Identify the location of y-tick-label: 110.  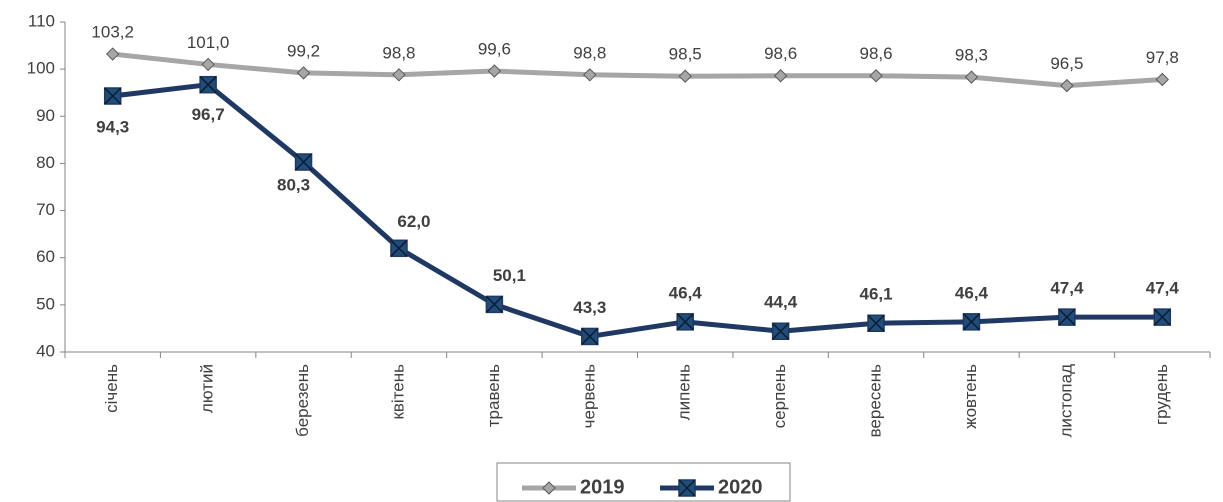
(41, 20).